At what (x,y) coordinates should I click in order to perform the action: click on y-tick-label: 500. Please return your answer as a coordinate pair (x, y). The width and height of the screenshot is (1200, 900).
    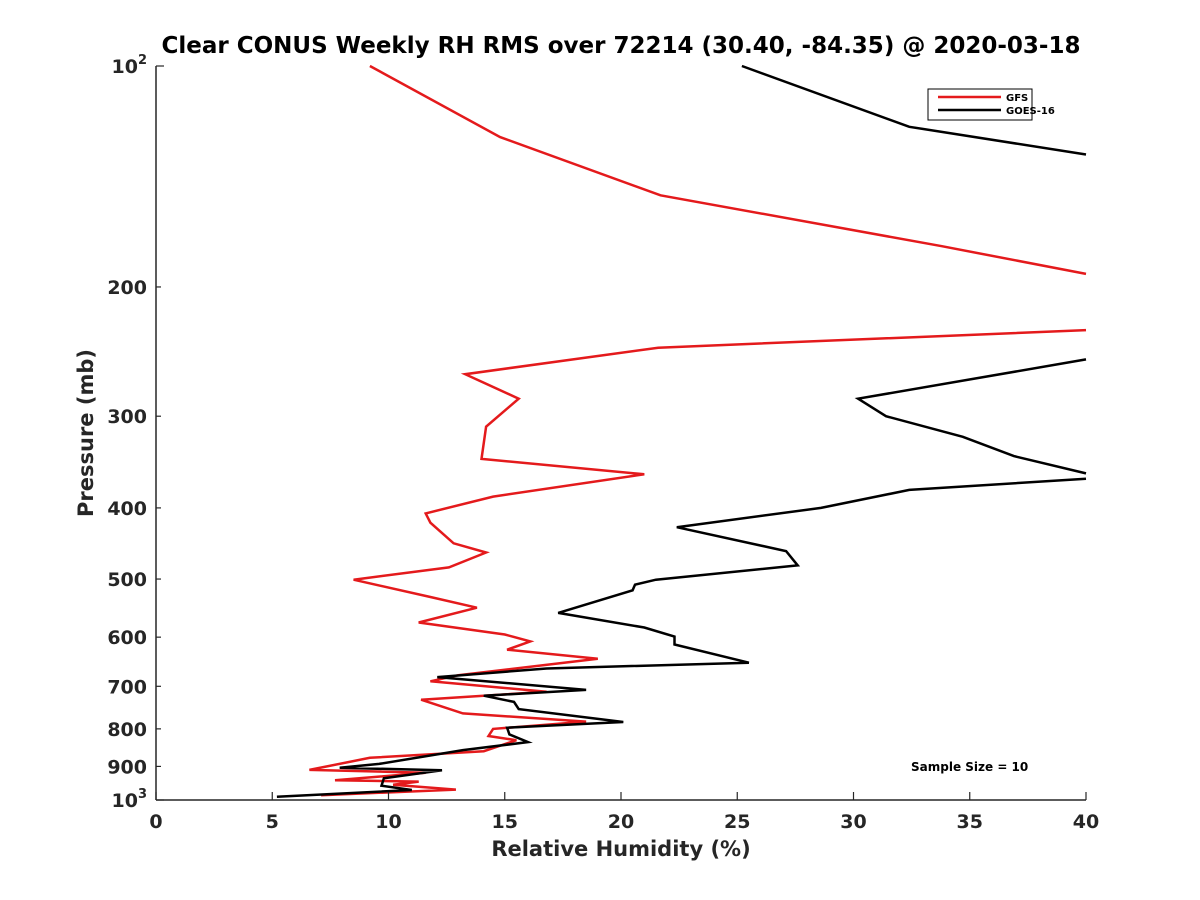
    Looking at the image, I should click on (127, 580).